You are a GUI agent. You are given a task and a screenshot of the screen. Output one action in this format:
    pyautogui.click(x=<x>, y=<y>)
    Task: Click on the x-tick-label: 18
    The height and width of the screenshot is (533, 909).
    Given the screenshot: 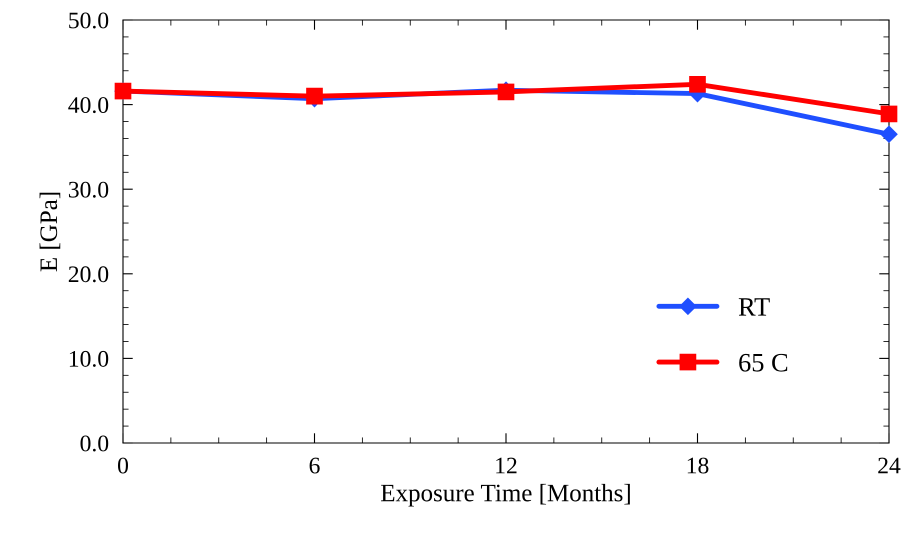 What is the action you would take?
    pyautogui.click(x=698, y=466)
    